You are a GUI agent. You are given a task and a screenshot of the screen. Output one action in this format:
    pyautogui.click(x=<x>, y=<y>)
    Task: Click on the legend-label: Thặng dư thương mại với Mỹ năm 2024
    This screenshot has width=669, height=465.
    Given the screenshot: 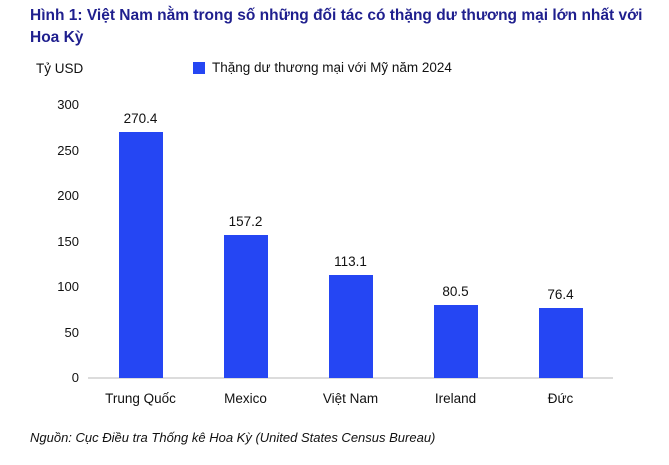 What is the action you would take?
    pyautogui.click(x=332, y=67)
    